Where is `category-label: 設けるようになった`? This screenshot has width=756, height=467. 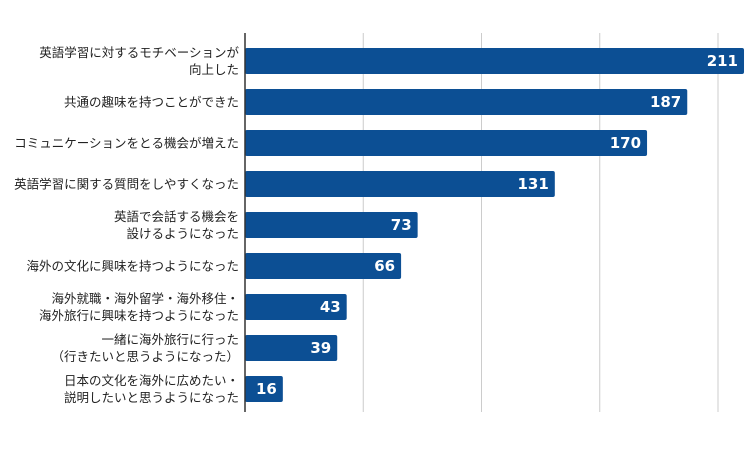 category-label: 設けるようになった is located at coordinates (182, 233).